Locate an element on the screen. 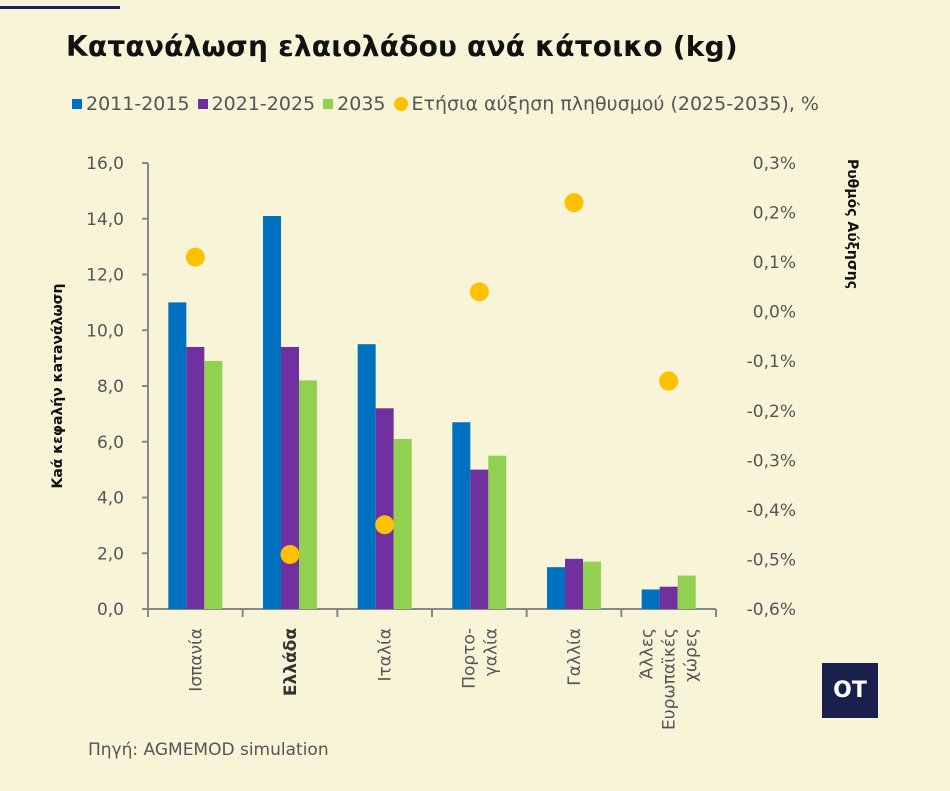 The height and width of the screenshot is (791, 950). x-tick-label-line: Ευρωπαϊκές is located at coordinates (670, 679).